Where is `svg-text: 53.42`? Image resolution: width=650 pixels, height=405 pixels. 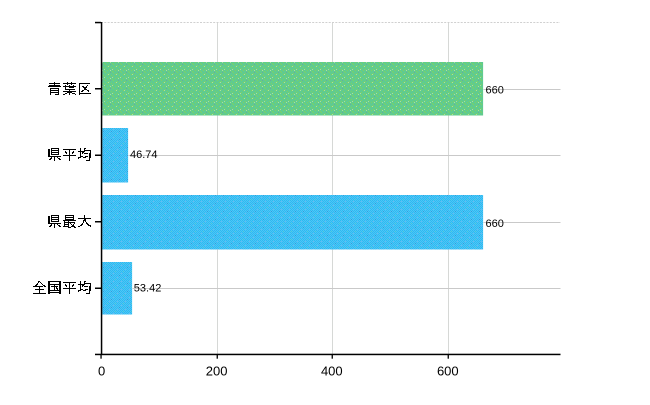
svg-text: 53.42 is located at coordinates (148, 289).